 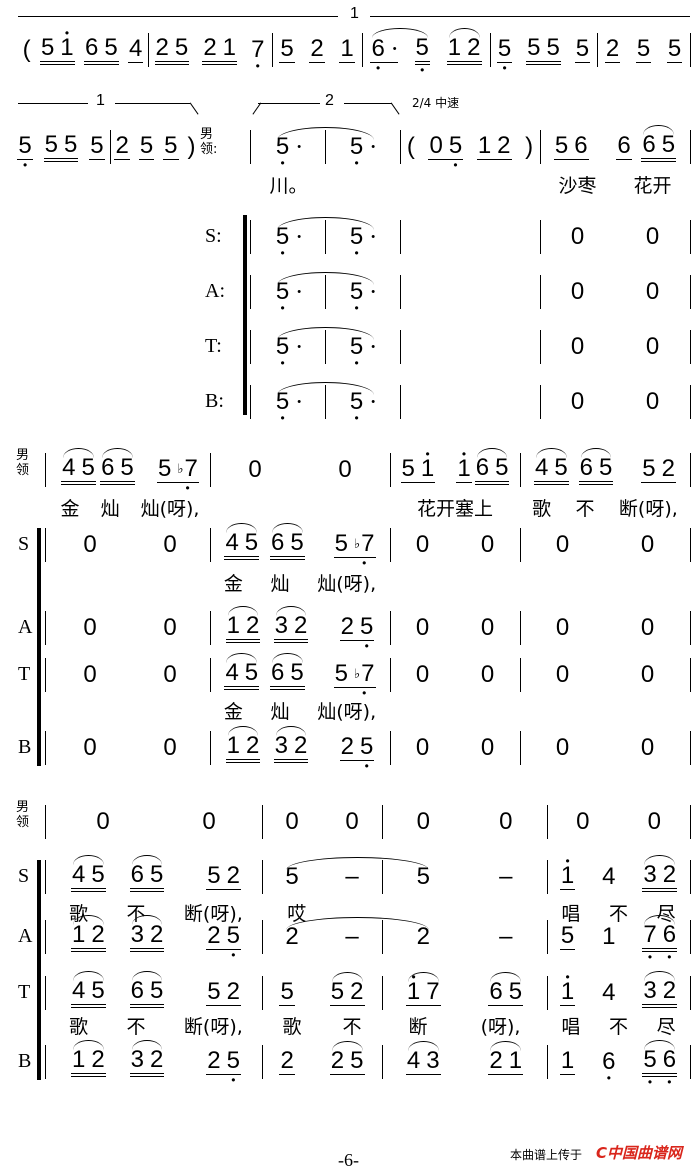 I want to click on note-group: 2 5 •, so click(x=357, y=753).